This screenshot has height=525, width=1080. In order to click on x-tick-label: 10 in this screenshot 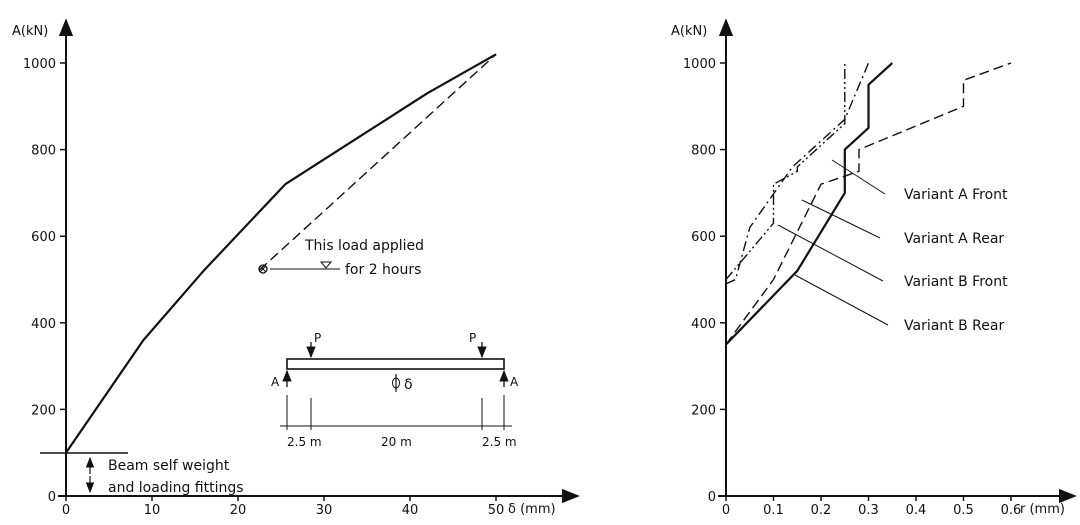, I will do `click(152, 510)`.